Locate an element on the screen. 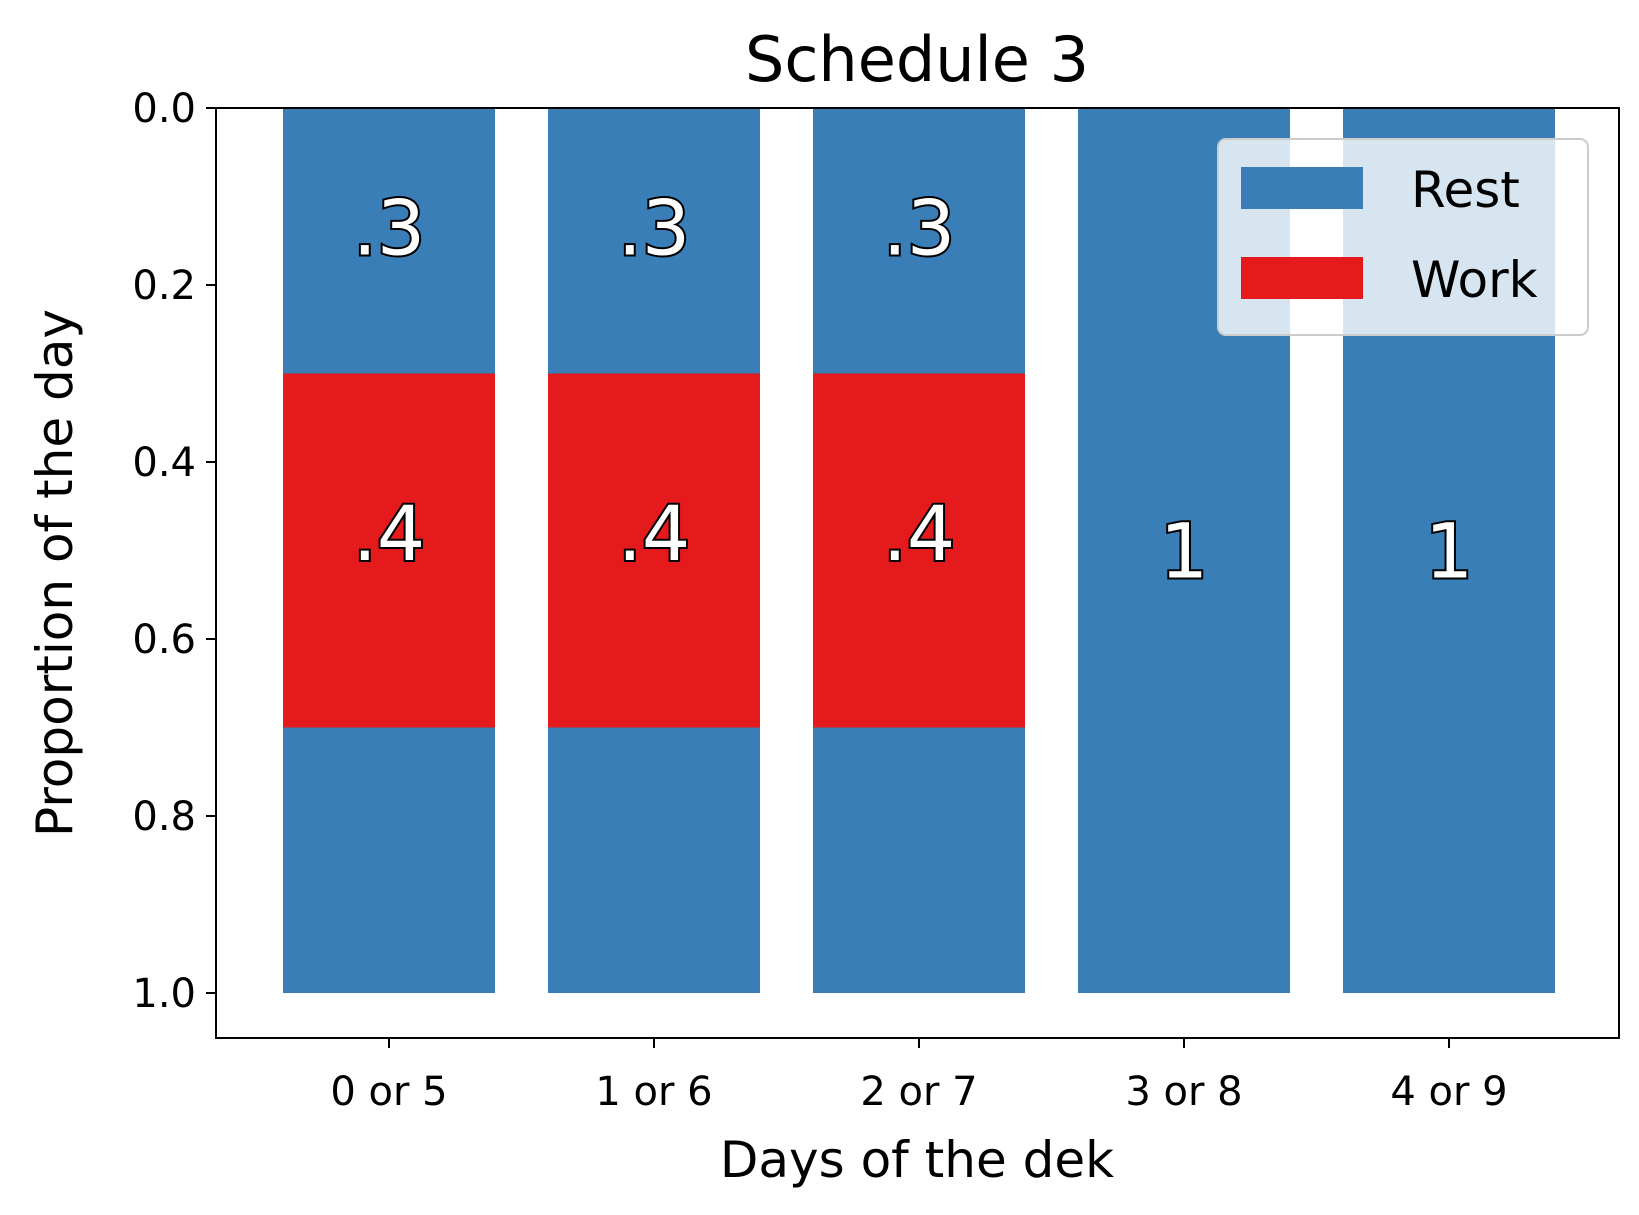 This screenshot has width=1639, height=1215. legend-swatch-rest is located at coordinates (1302, 188).